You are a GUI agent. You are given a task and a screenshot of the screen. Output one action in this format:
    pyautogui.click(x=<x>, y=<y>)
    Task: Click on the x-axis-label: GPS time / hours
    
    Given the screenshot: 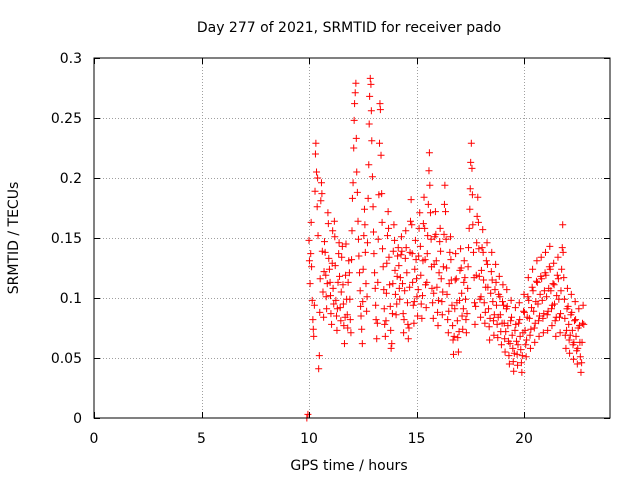 What is the action you would take?
    pyautogui.click(x=348, y=466)
    